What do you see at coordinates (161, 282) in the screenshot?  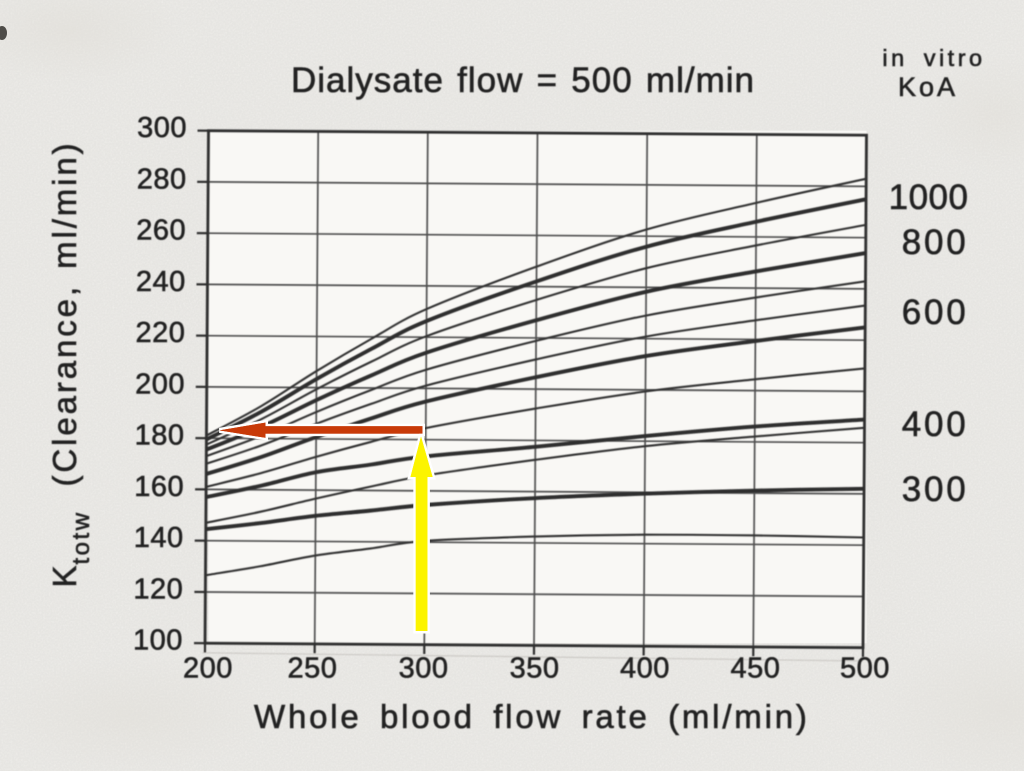 I see `svg-text: 240` at bounding box center [161, 282].